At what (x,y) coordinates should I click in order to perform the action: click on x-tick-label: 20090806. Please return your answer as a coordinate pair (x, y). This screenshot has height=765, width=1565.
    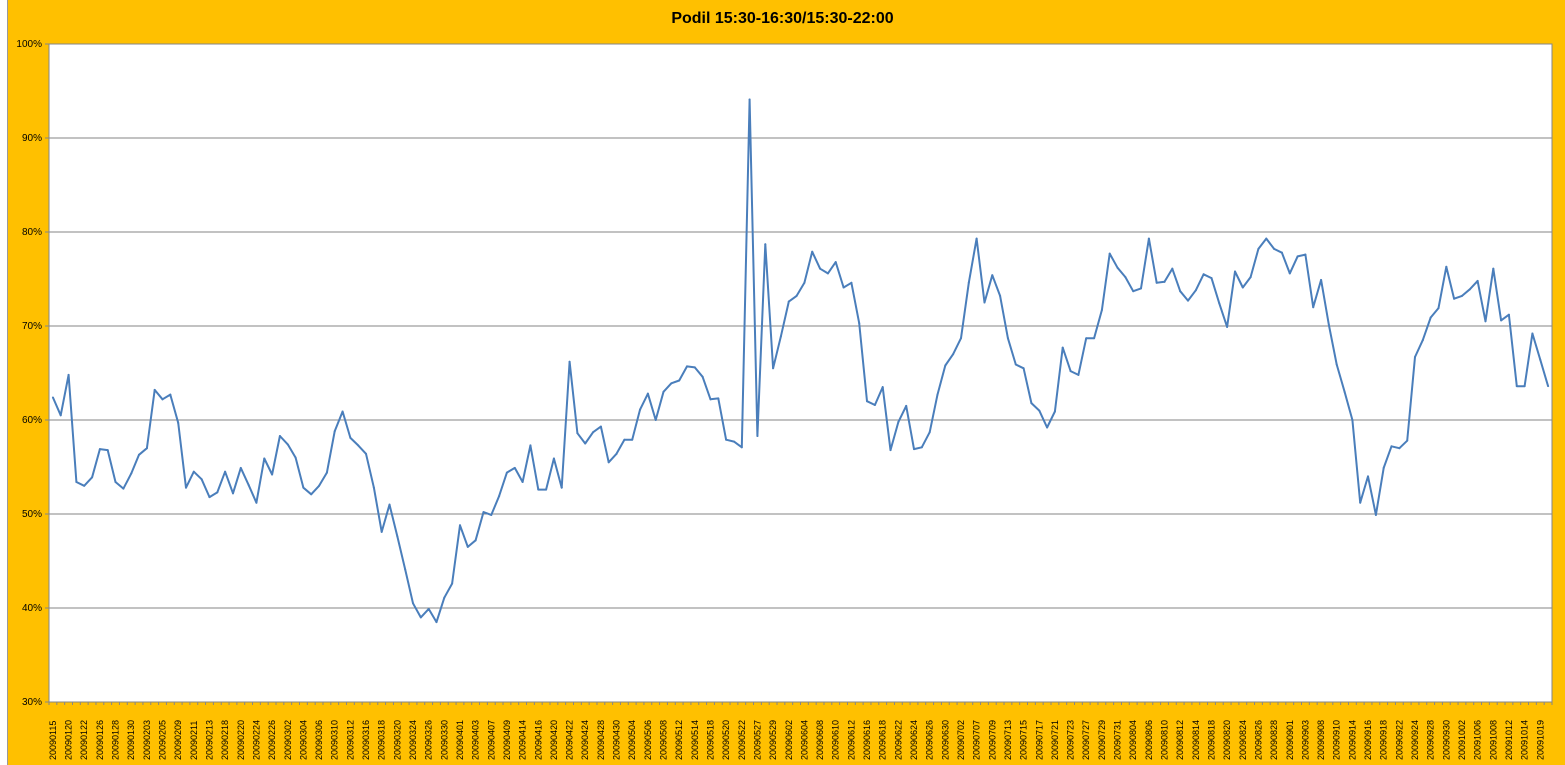
    Looking at the image, I should click on (1149, 740).